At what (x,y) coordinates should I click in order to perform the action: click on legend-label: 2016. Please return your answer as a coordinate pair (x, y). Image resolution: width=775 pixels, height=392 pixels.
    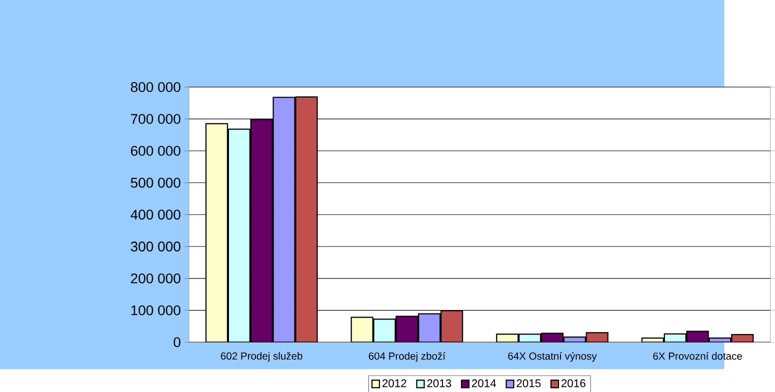
    Looking at the image, I should click on (573, 383).